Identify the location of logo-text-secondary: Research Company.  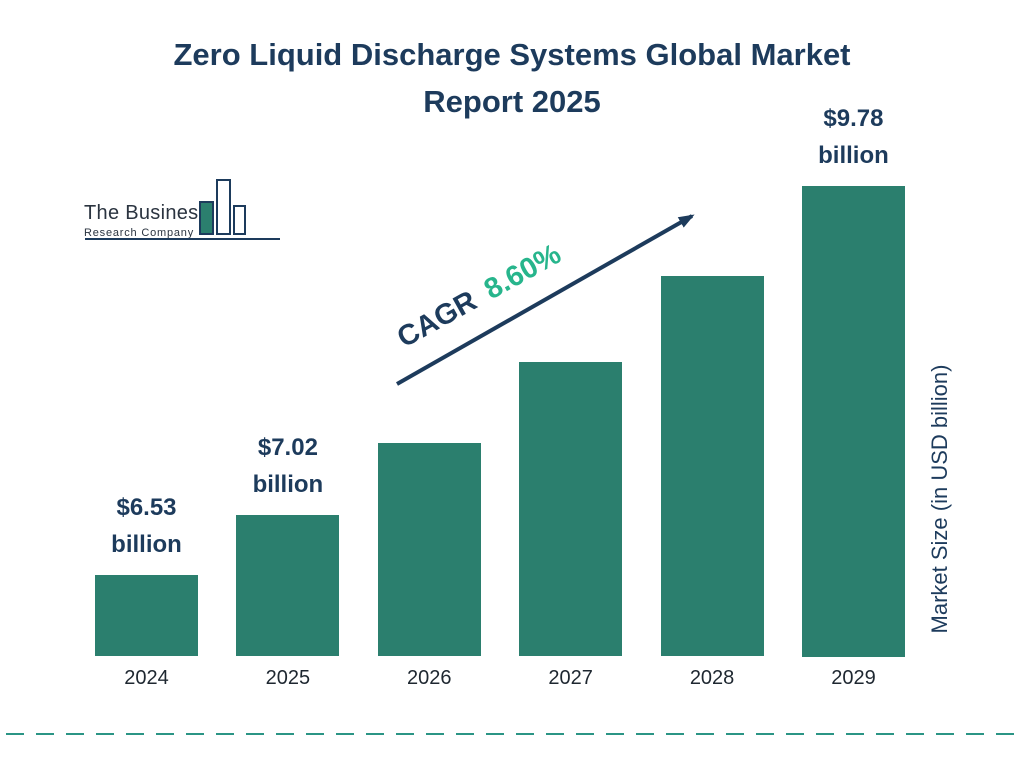
(139, 233).